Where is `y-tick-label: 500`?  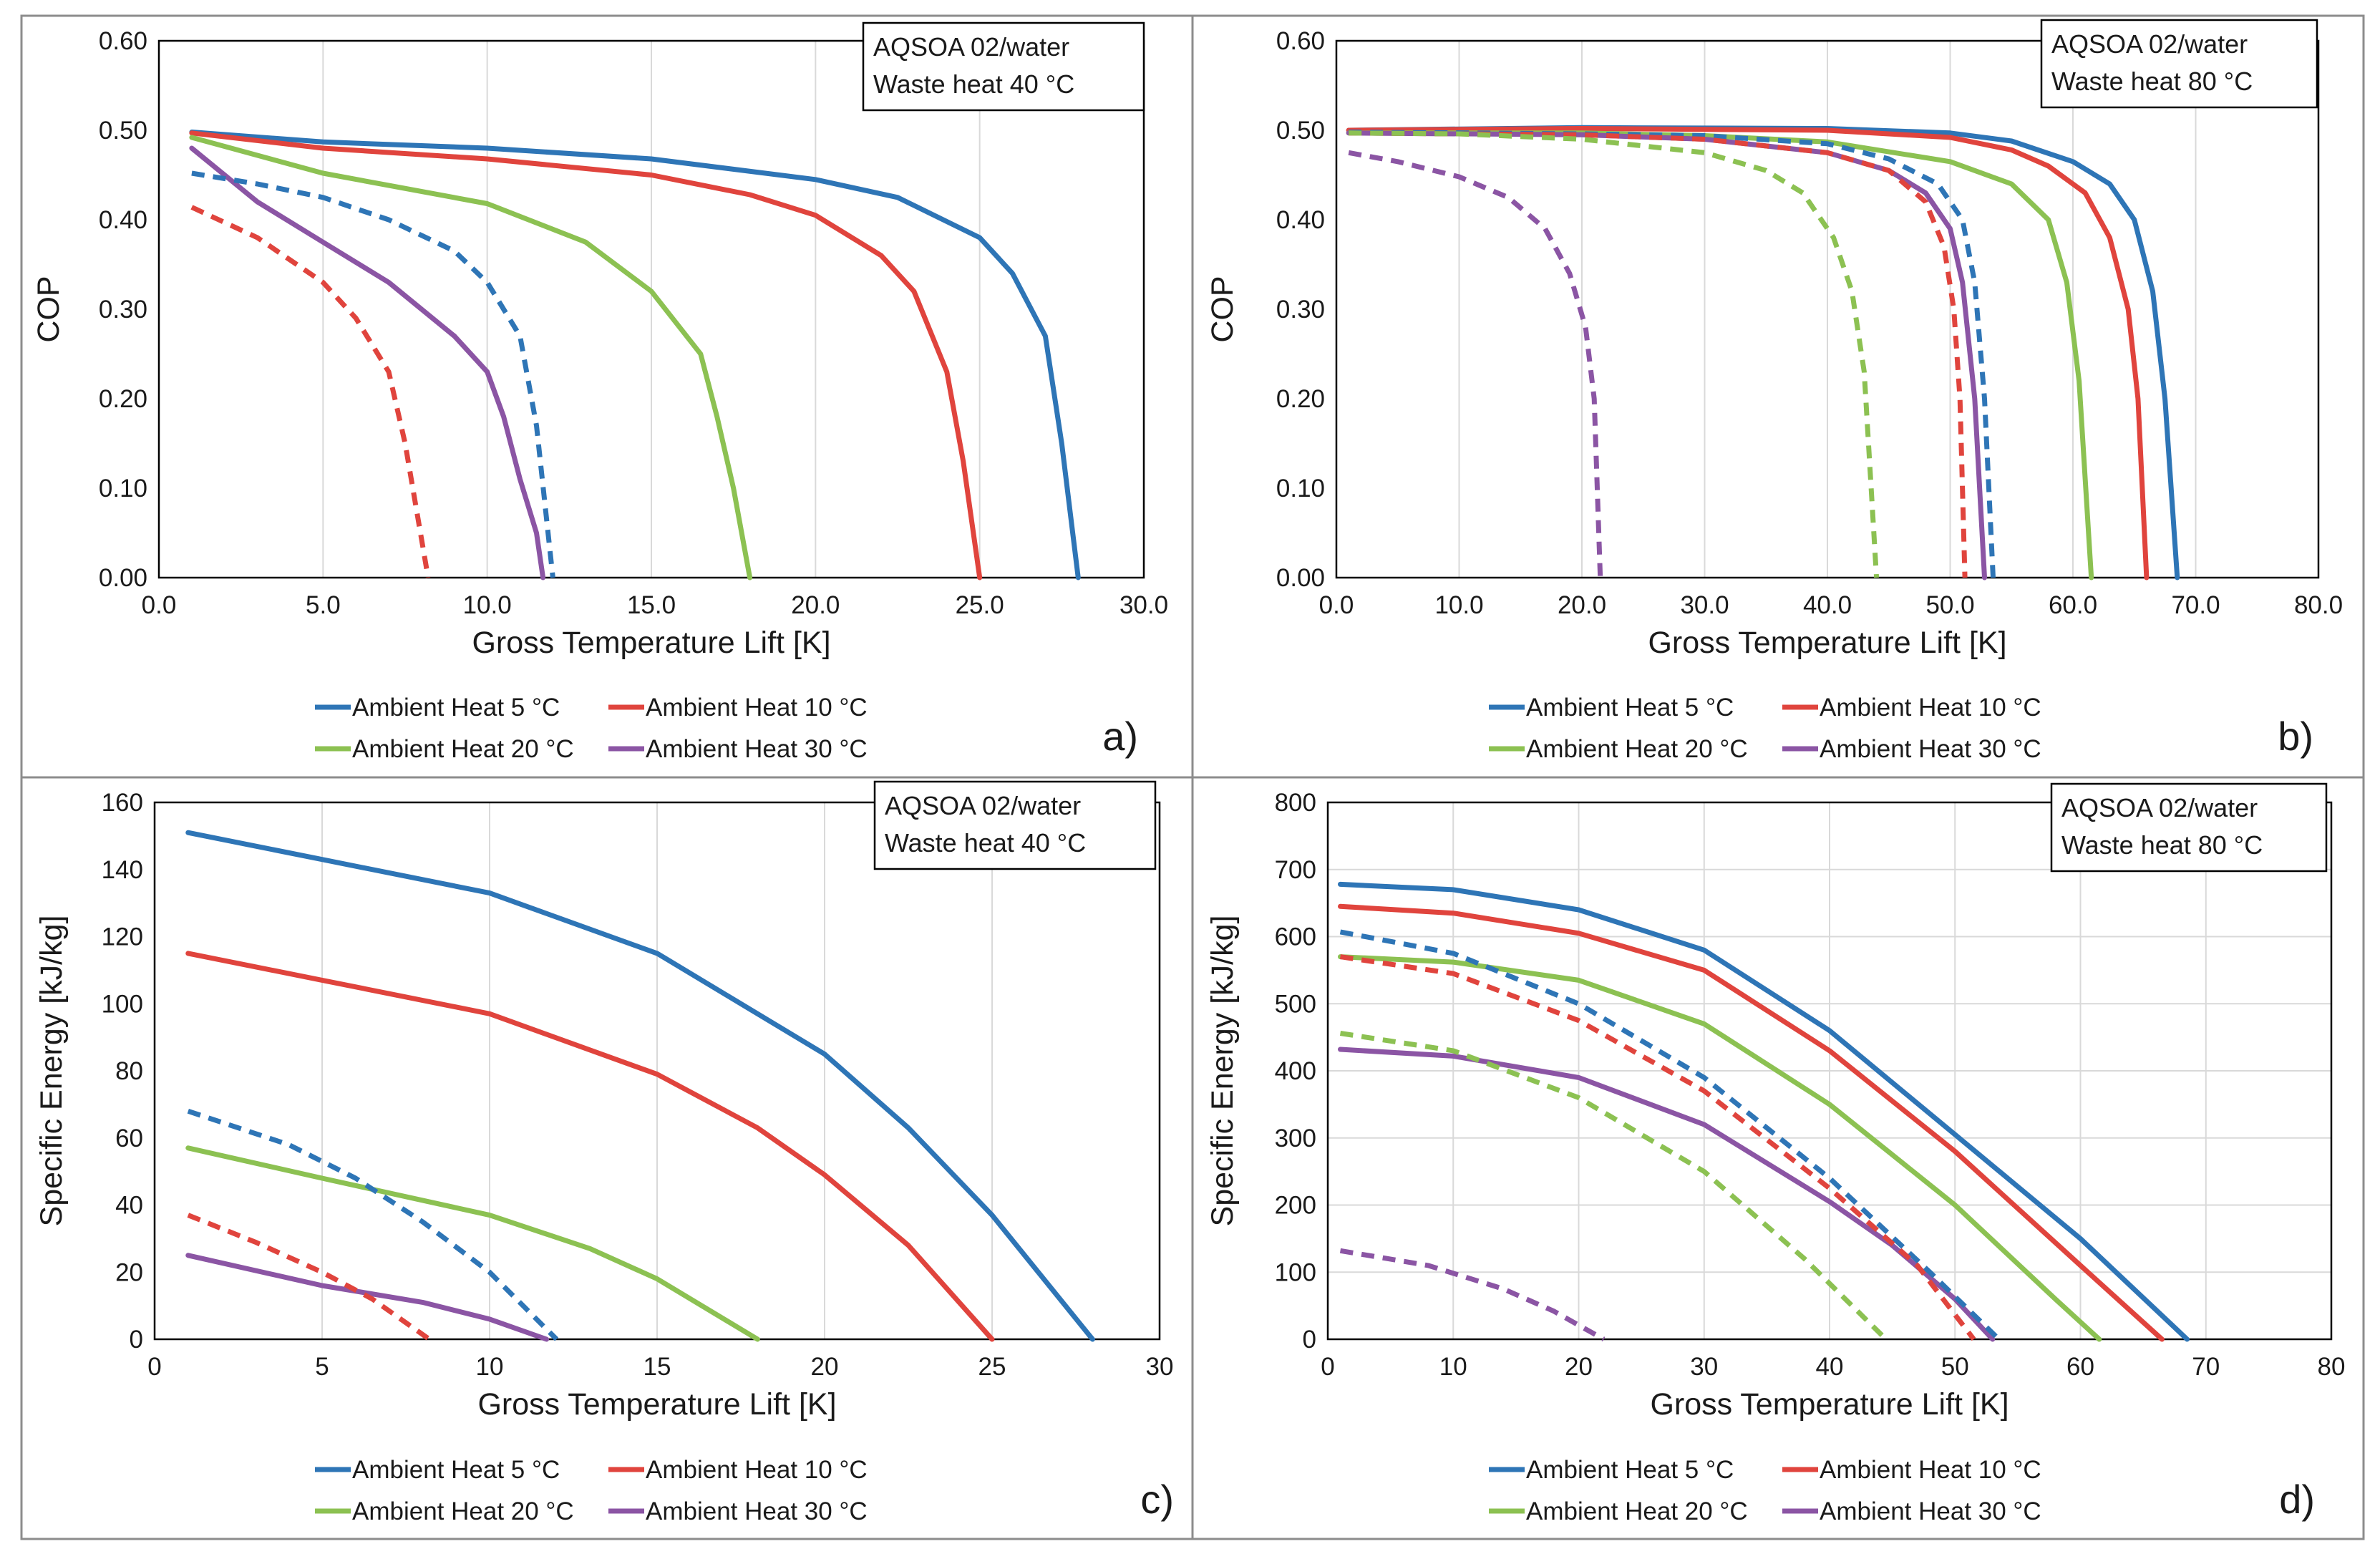
y-tick-label: 500 is located at coordinates (1295, 1004).